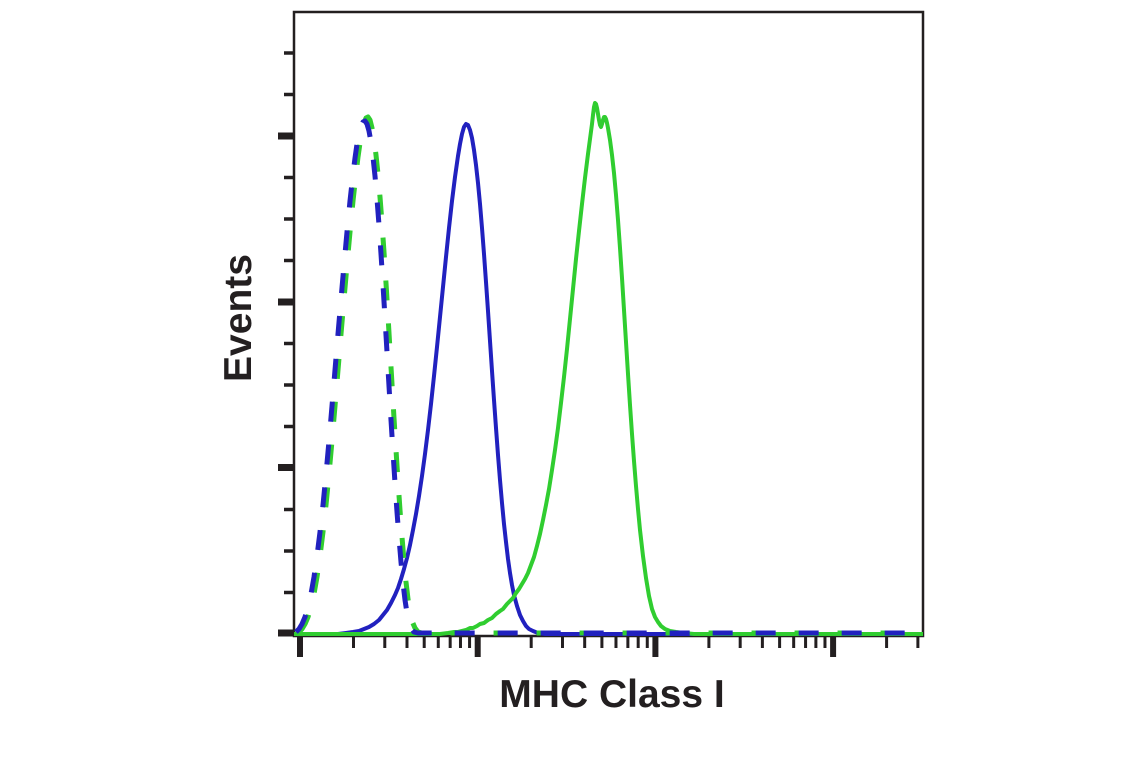 This screenshot has height=768, width=1141. Describe the element at coordinates (612, 694) in the screenshot. I see `x-axis-label: MHC Class I` at that location.